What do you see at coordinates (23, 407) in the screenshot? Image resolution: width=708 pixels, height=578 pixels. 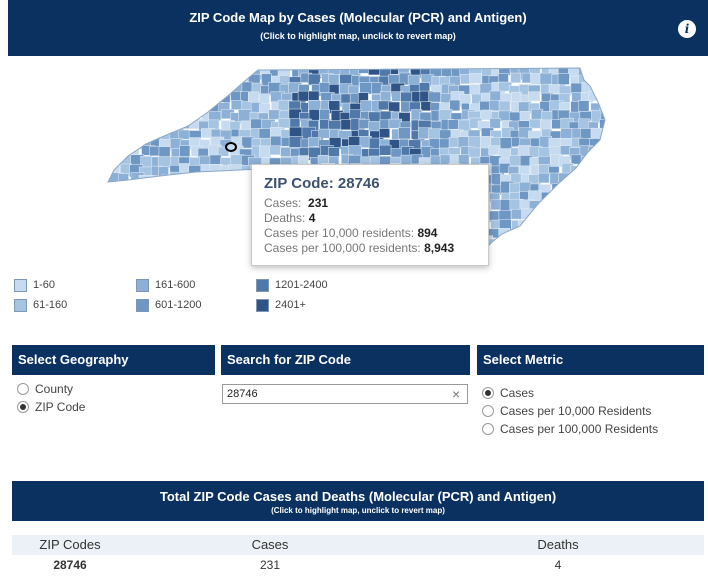 I see `radio-circle` at bounding box center [23, 407].